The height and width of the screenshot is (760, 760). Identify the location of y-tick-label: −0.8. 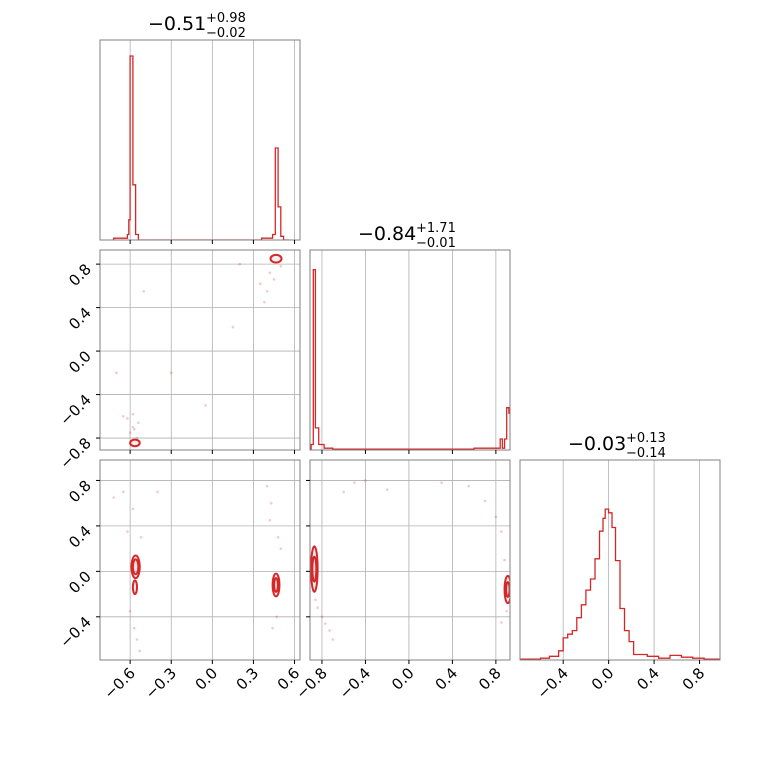
(75, 453).